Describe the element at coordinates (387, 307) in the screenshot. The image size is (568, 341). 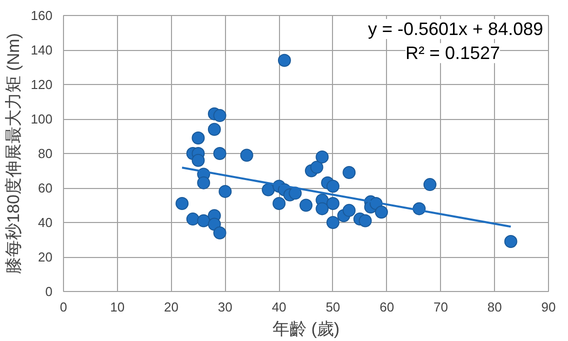
I see `x-tick-label: 60` at that location.